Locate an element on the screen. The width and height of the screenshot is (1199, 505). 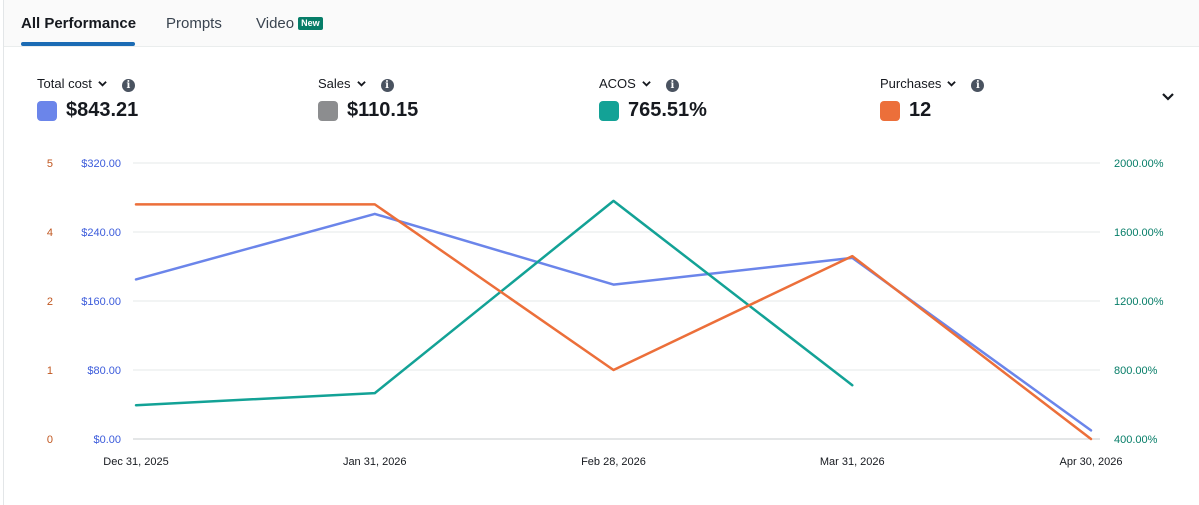
tab-video: Video New is located at coordinates (289, 23).